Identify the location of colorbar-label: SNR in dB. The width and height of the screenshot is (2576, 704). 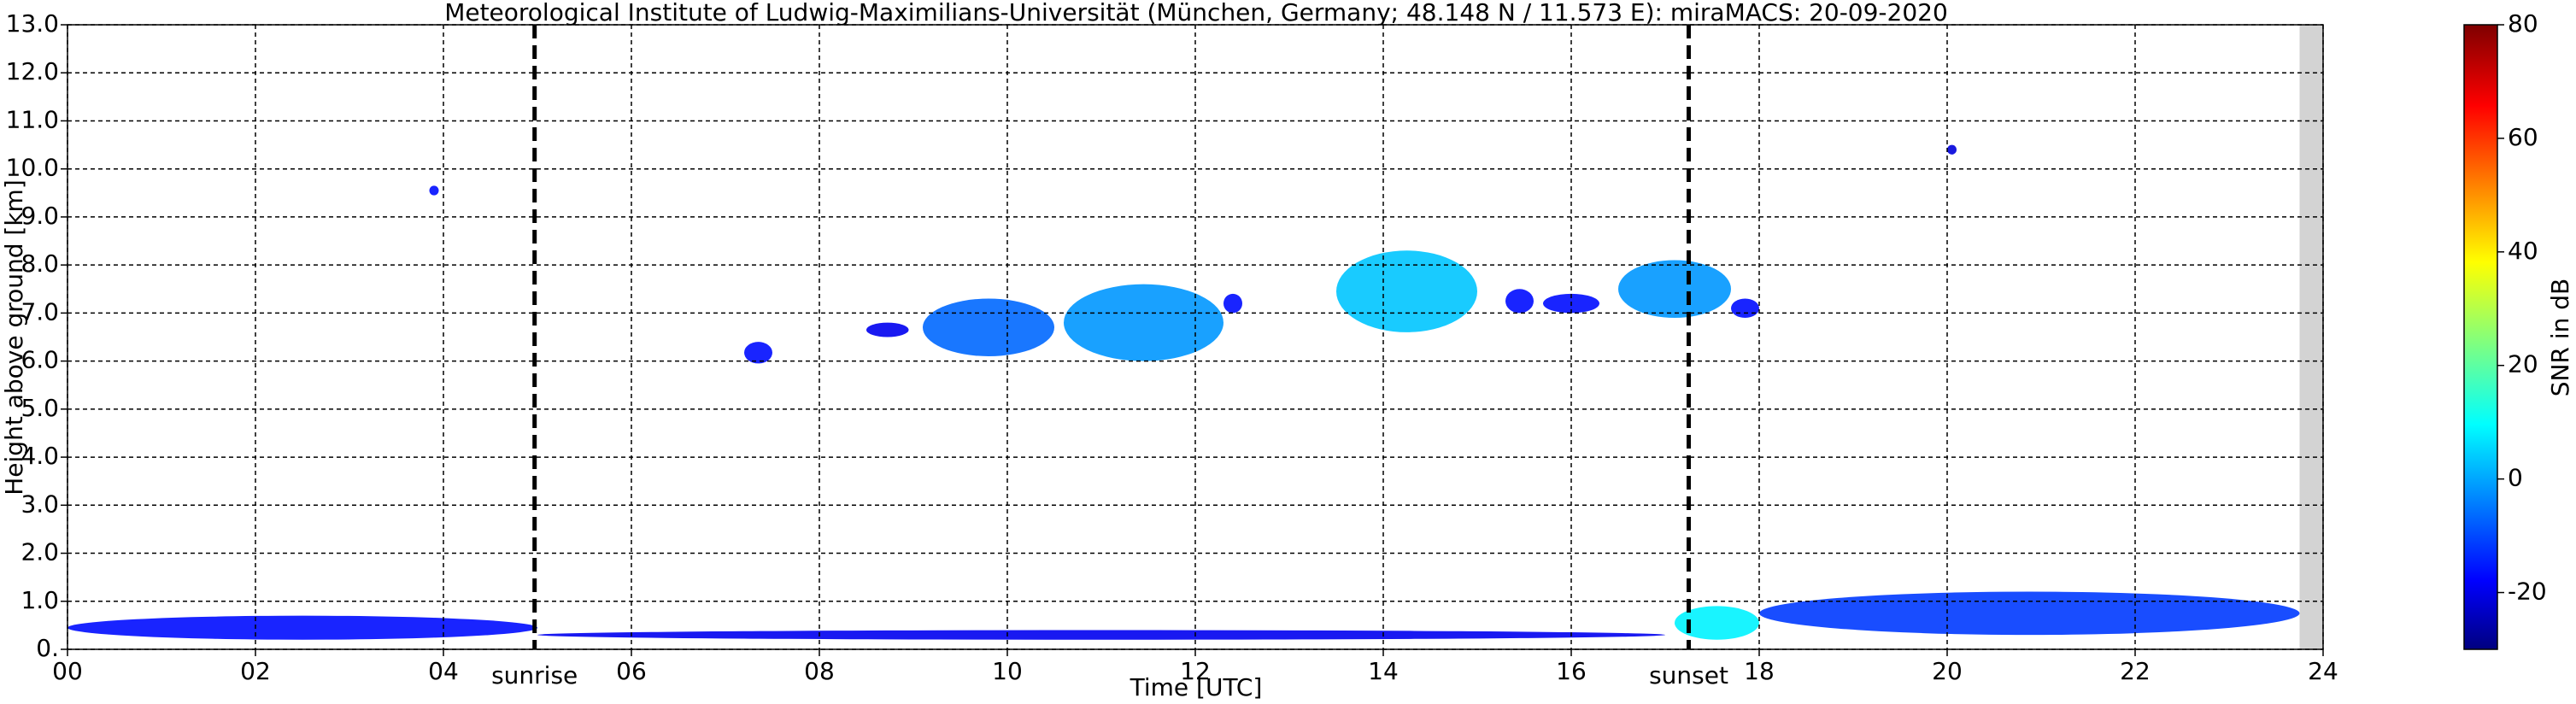
(2560, 337).